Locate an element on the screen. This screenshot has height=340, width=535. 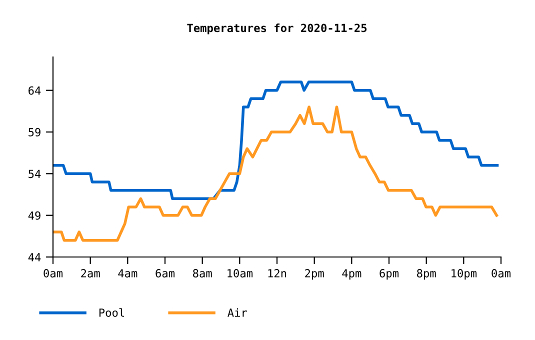
y-tick-label: 59 is located at coordinates (34, 132).